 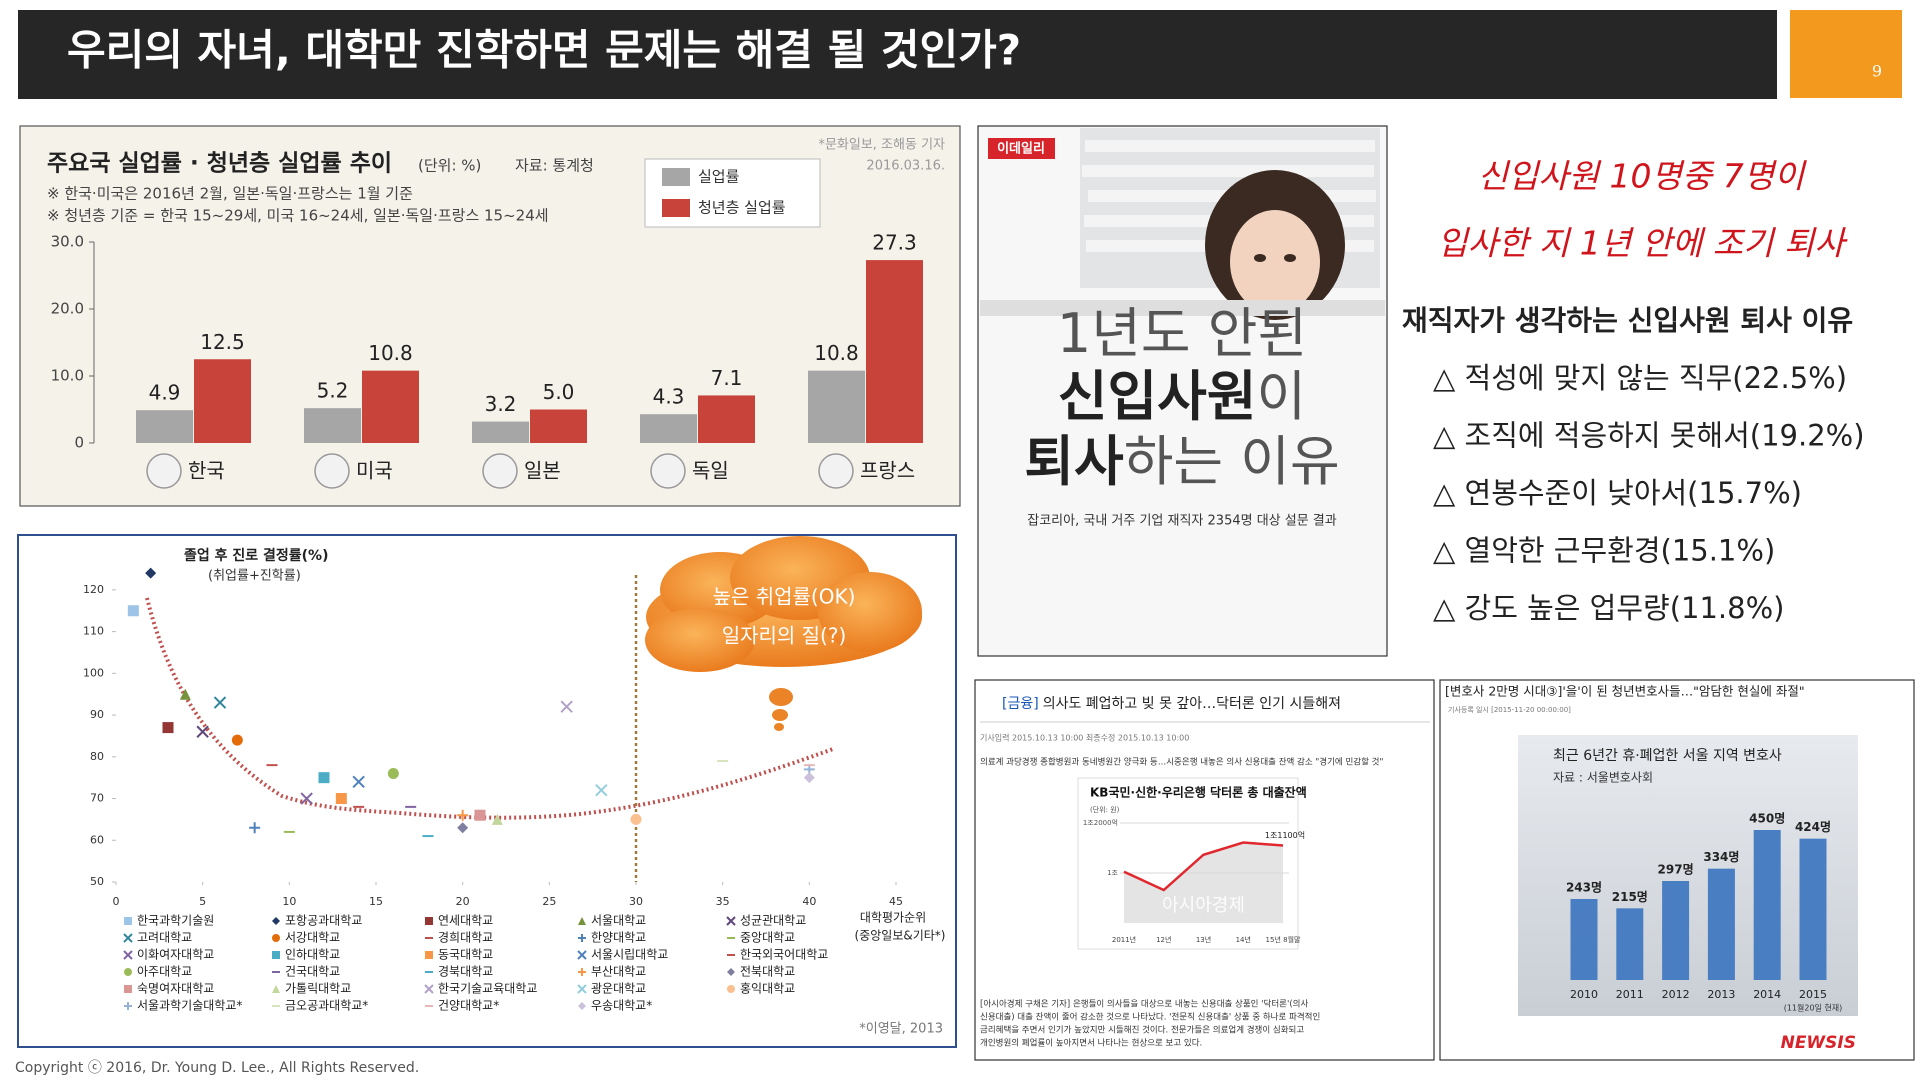 I want to click on legend-label: 이화여자대학교, so click(x=175, y=955).